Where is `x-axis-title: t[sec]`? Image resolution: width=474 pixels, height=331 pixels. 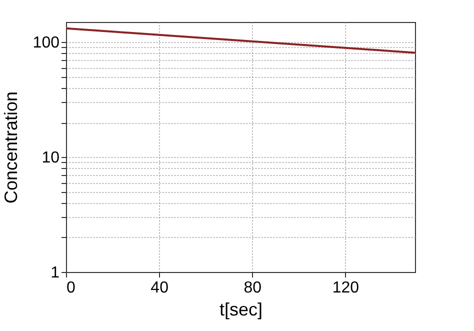
x-axis-title: t[sec] is located at coordinates (241, 310).